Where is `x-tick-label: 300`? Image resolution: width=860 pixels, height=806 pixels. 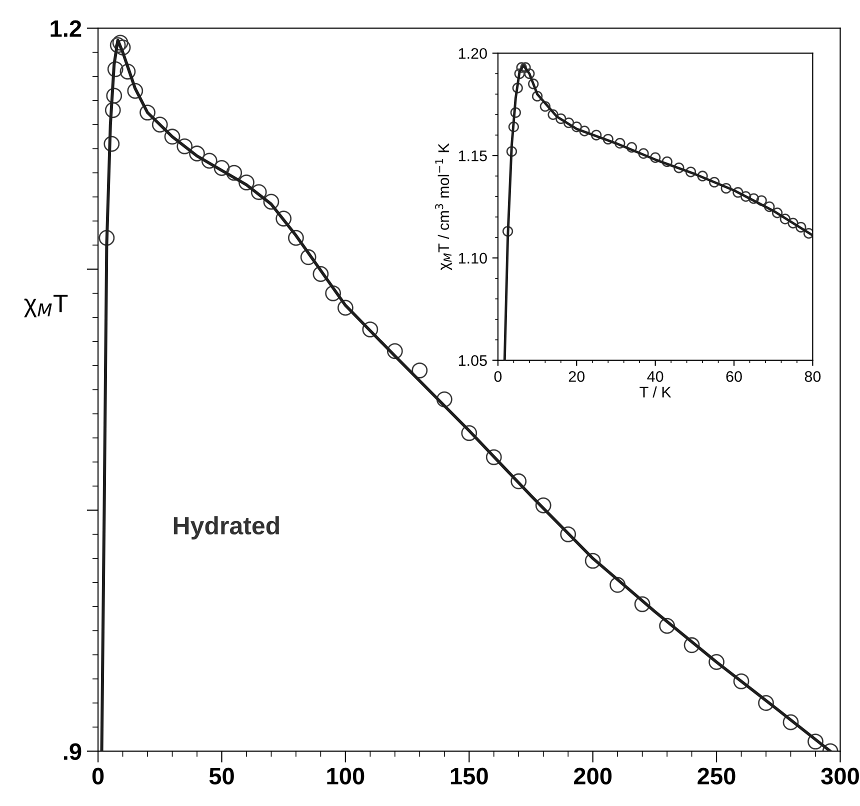 x-tick-label: 300 is located at coordinates (840, 776).